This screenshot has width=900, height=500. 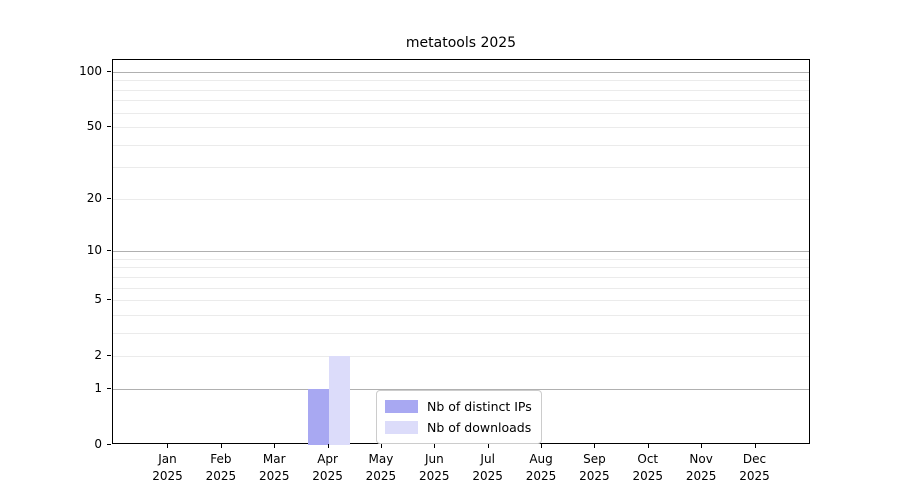 I want to click on x-tick-month: Jul, so click(x=487, y=459).